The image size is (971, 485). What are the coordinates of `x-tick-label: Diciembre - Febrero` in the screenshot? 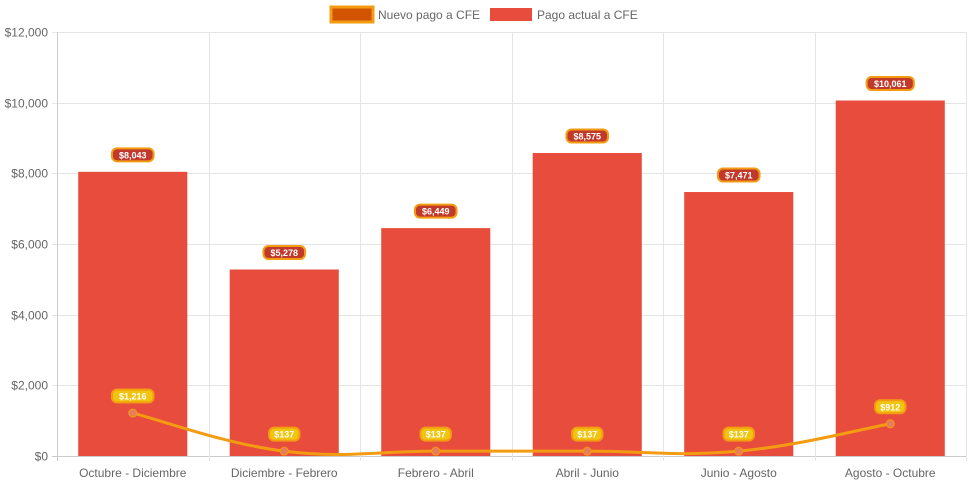 It's located at (284, 473).